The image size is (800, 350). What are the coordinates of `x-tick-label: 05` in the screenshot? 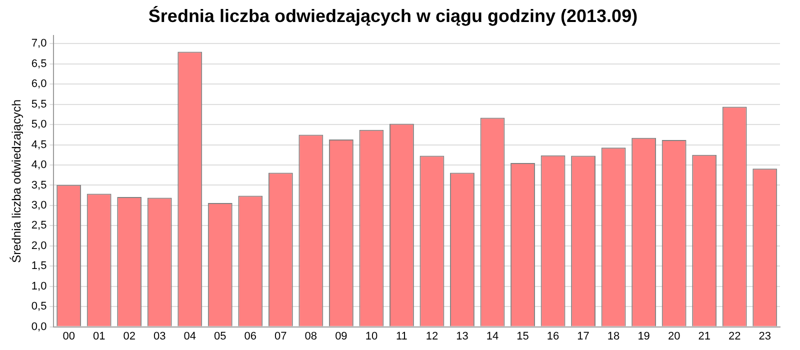 It's located at (220, 336).